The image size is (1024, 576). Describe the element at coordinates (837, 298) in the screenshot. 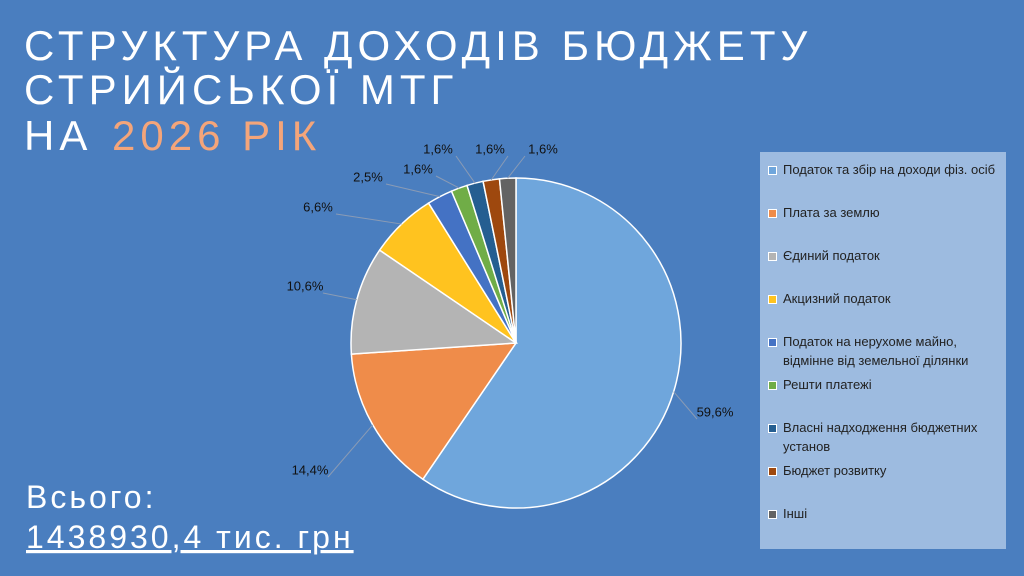

I see `legend-label: Акцизний податок` at that location.